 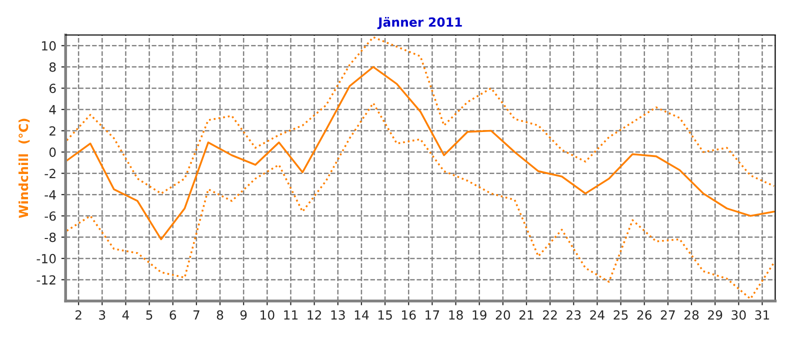 I want to click on x-tick-label: 30, so click(x=739, y=315).